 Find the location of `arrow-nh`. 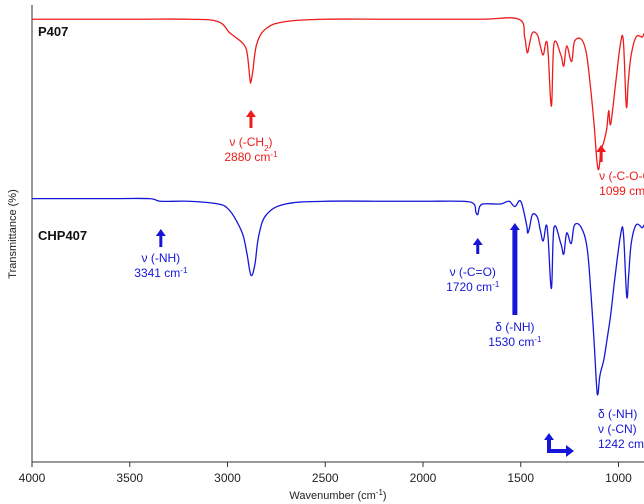

arrow-nh is located at coordinates (160, 238).